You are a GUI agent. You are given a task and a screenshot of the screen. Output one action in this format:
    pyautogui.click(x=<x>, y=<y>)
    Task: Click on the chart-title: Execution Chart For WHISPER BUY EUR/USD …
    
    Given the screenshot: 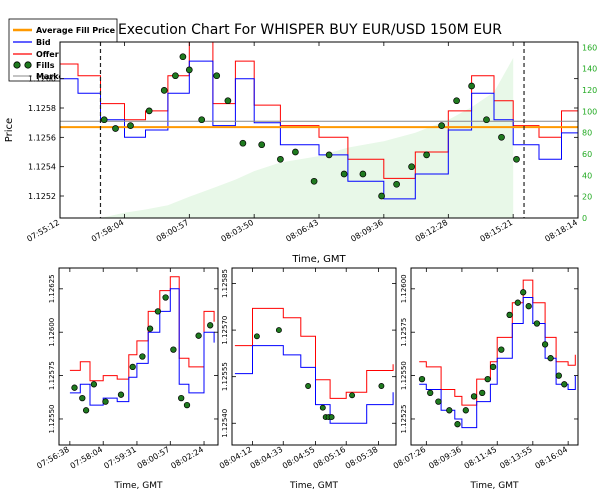 What is the action you would take?
    pyautogui.click(x=310, y=30)
    